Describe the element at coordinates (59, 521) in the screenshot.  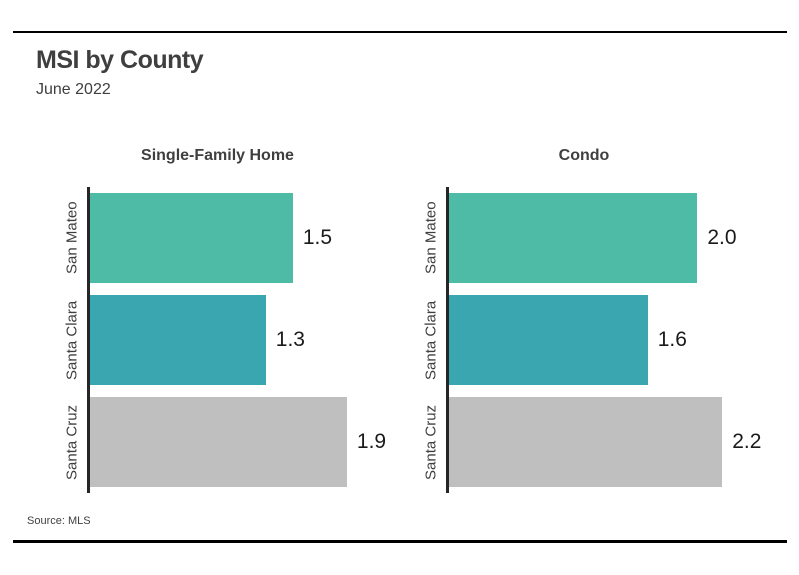
I see `source-note: Source: MLS` at that location.